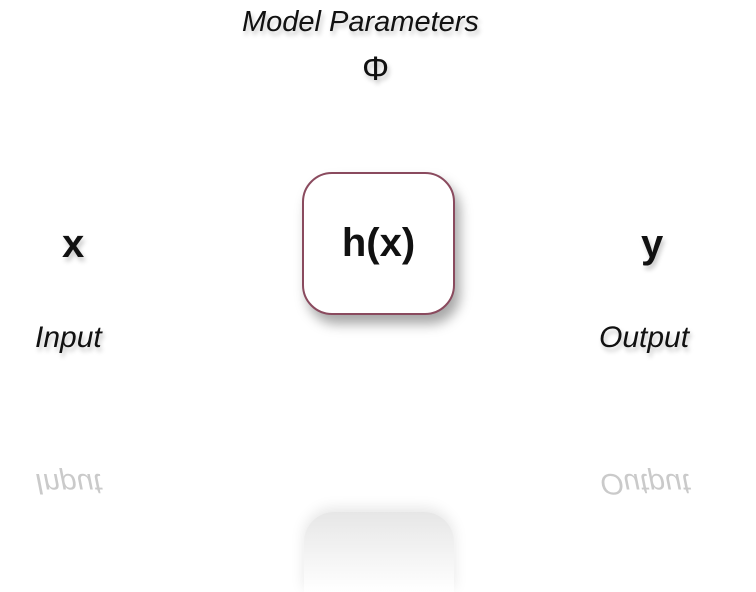  I want to click on function-box-reflection, so click(379, 552).